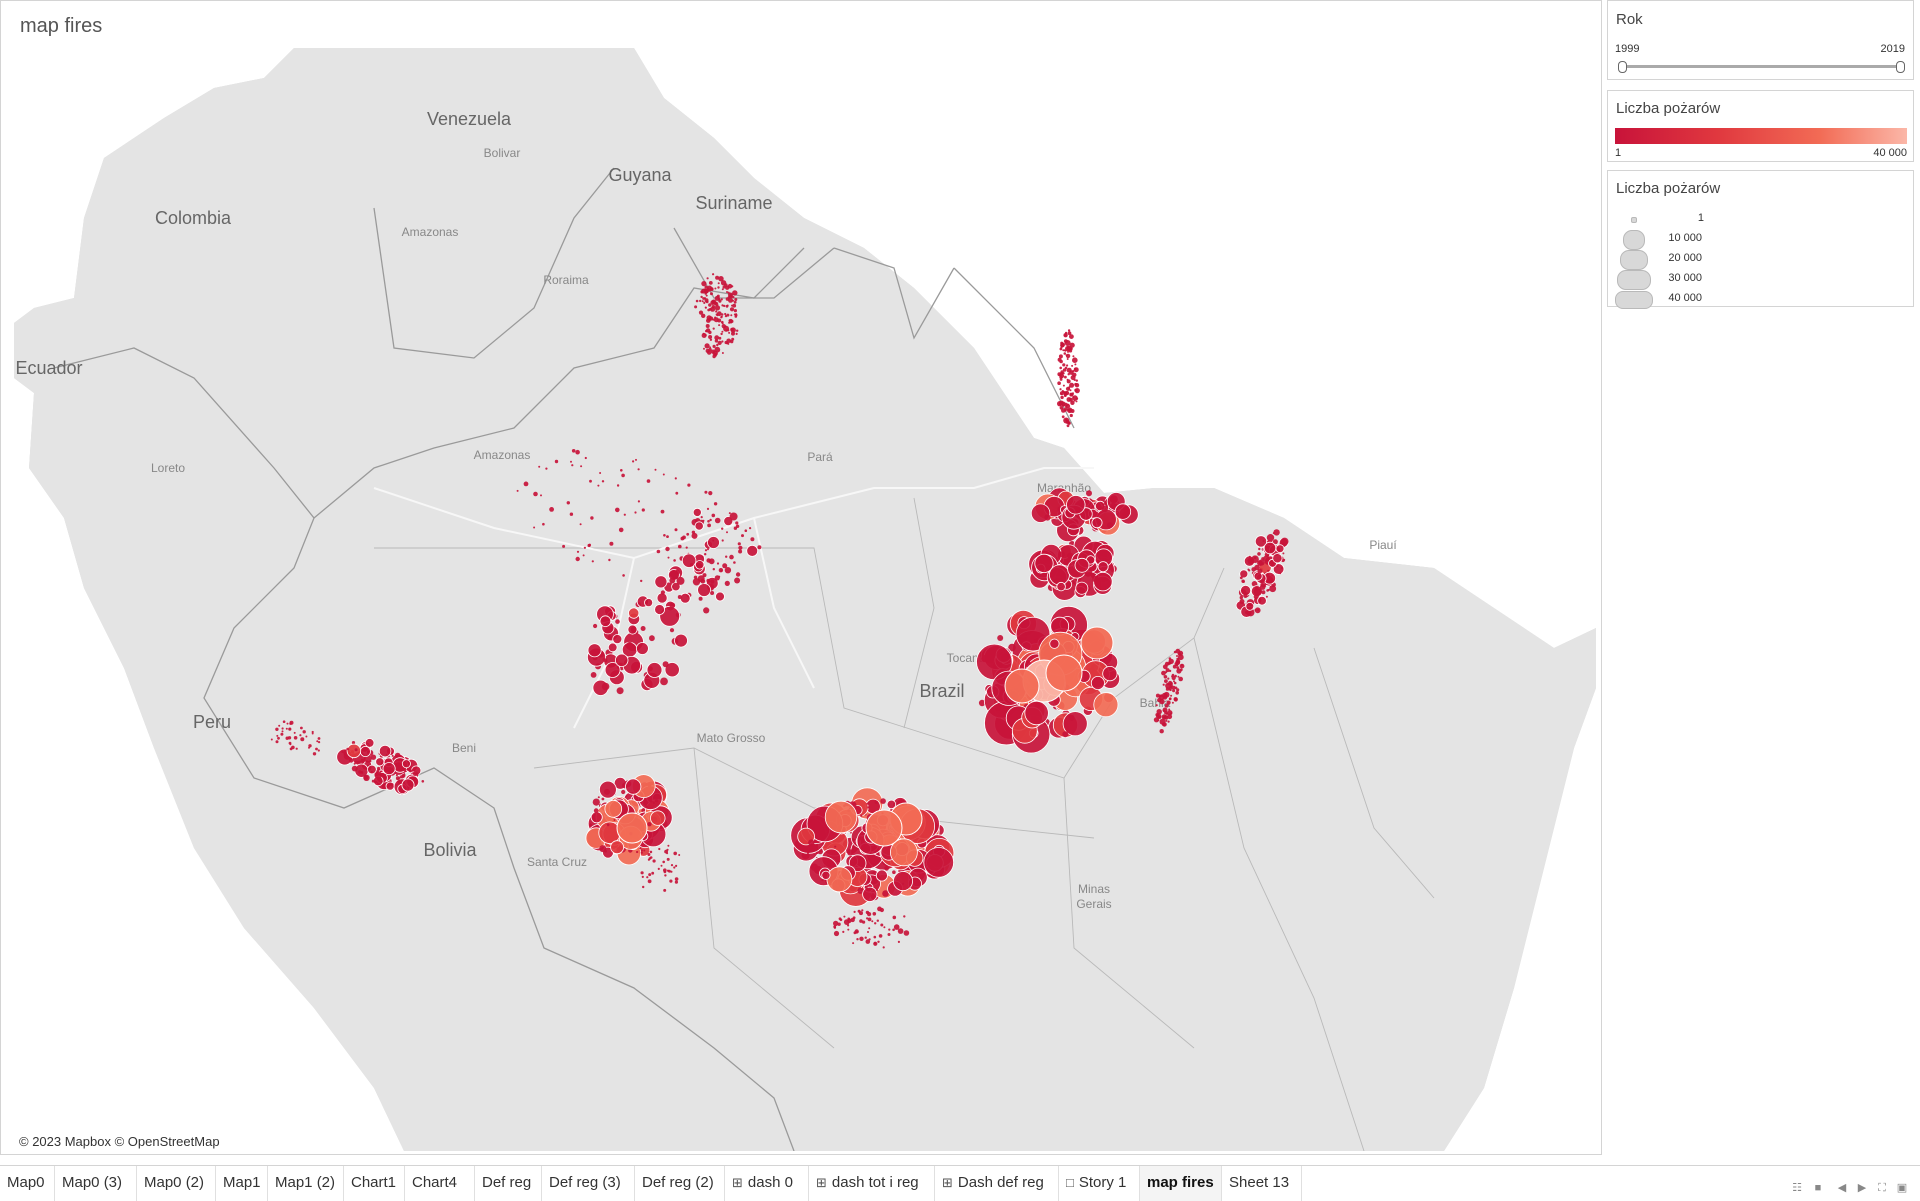 The image size is (1920, 1201). I want to click on grid-view-icon: ☷, so click(1797, 1188).